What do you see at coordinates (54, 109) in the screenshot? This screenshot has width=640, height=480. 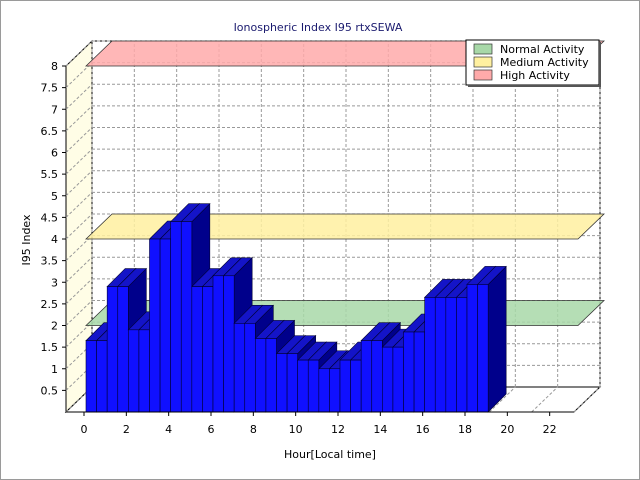 I see `y-tick-label: 7` at bounding box center [54, 109].